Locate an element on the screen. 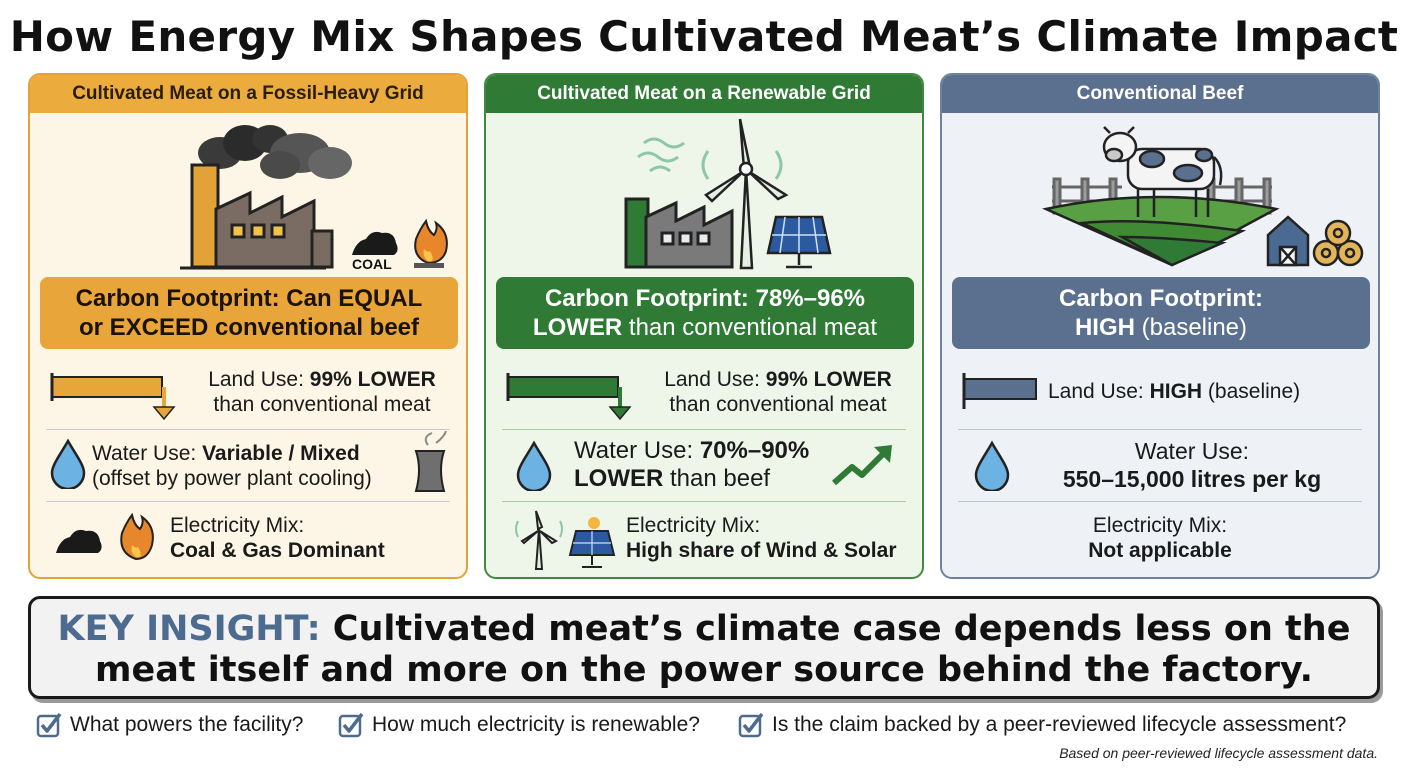  coal-icon is located at coordinates (79, 541).